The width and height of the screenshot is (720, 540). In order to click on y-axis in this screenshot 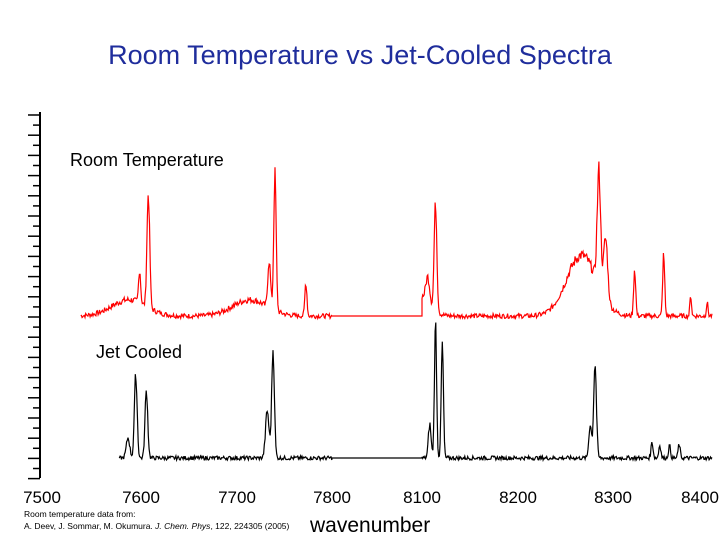, I will do `click(34, 296)`.